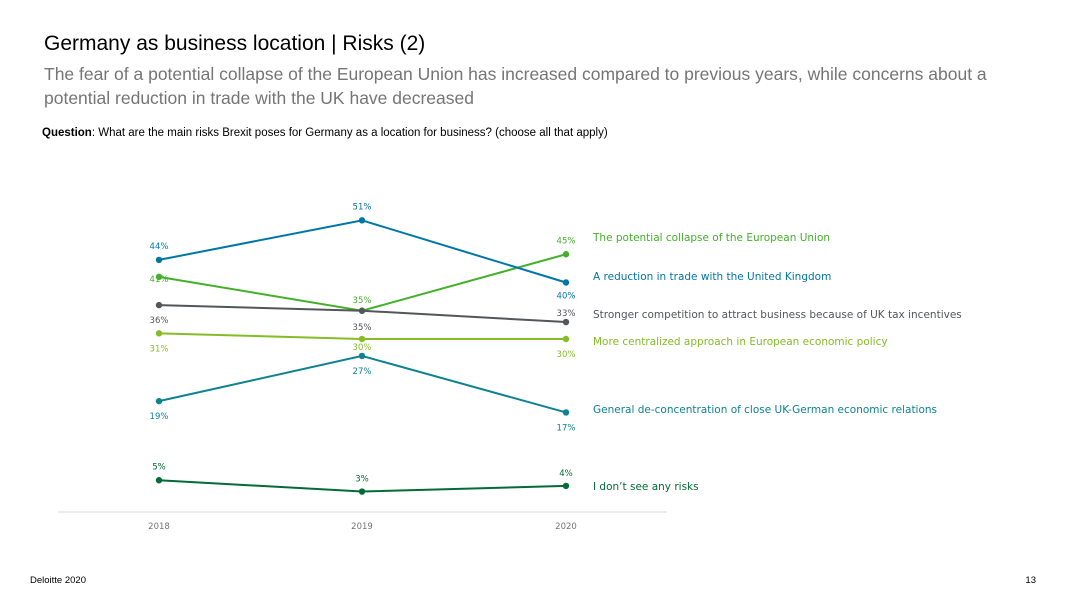  What do you see at coordinates (566, 527) in the screenshot?
I see `x-tick-label: 2020` at bounding box center [566, 527].